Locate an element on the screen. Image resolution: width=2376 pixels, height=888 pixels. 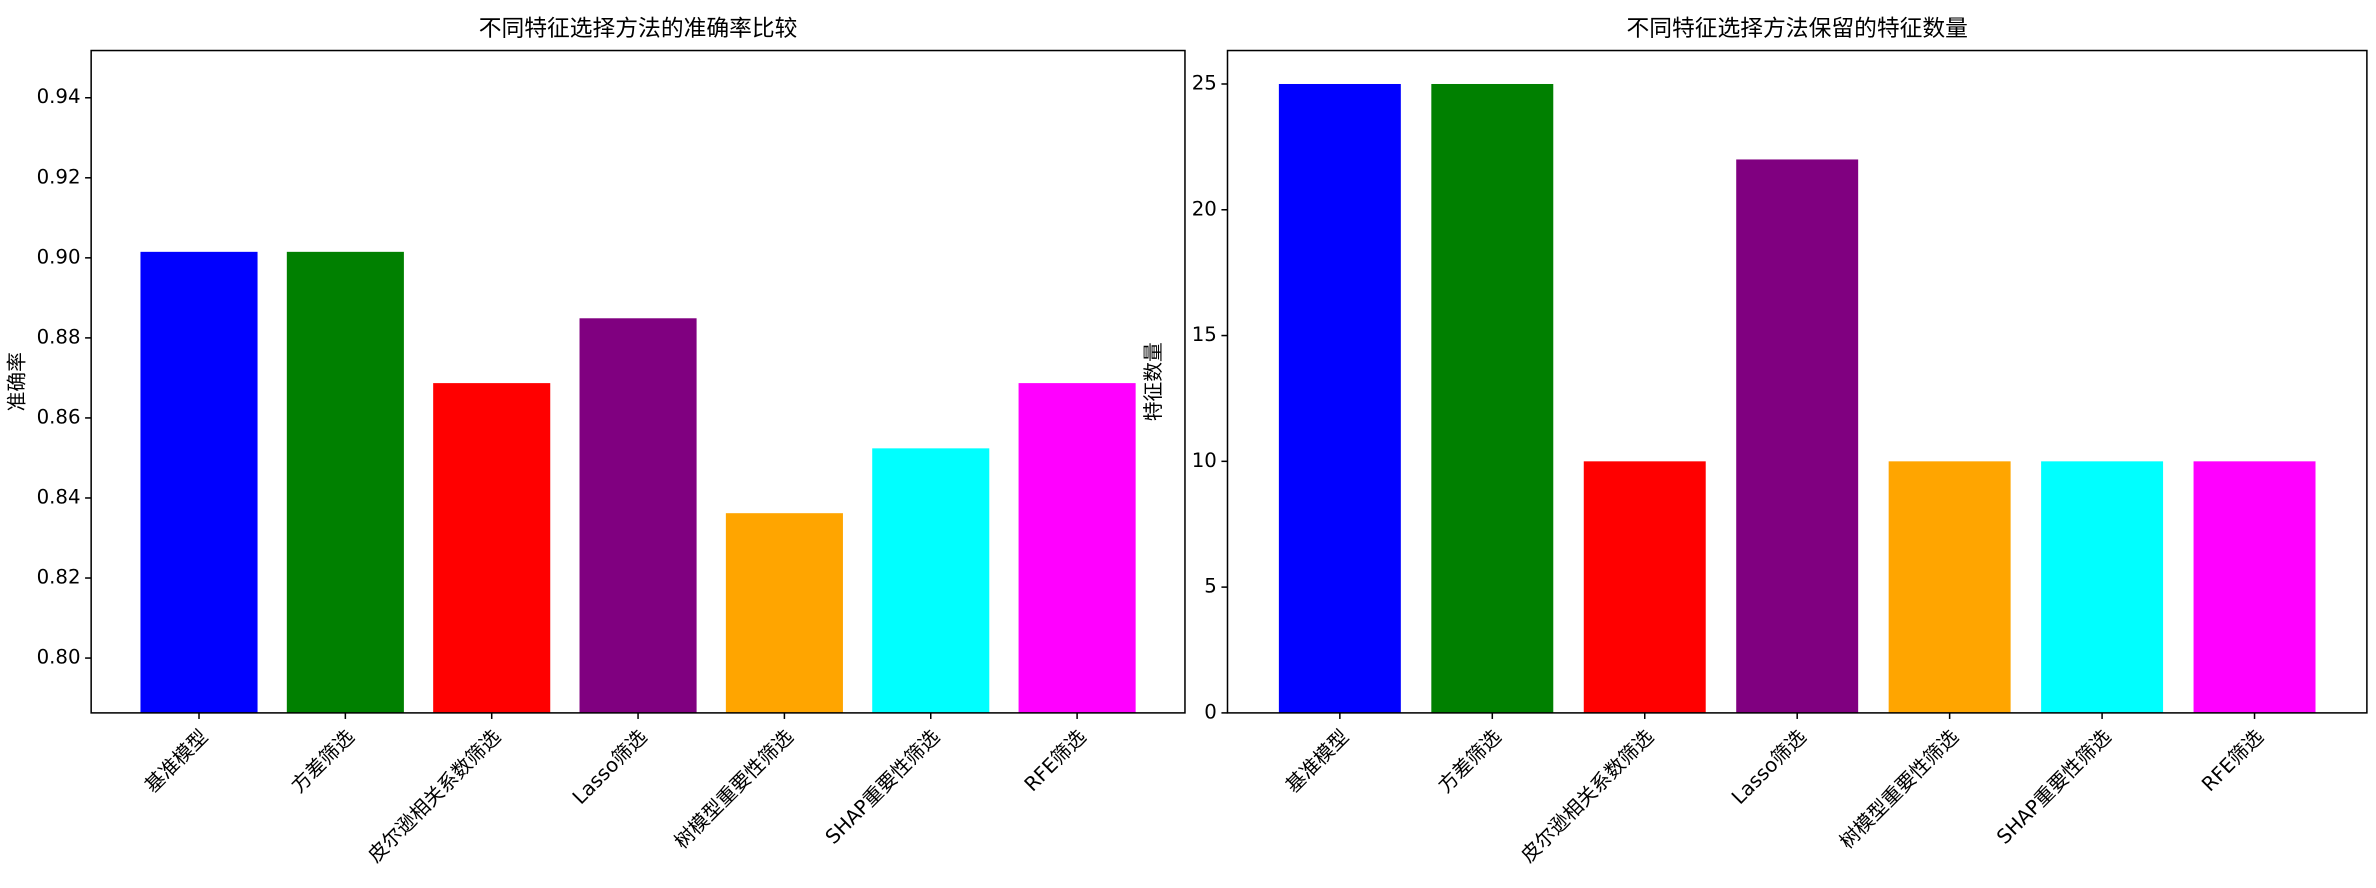
y-tick-label: 10 is located at coordinates (1204, 460).